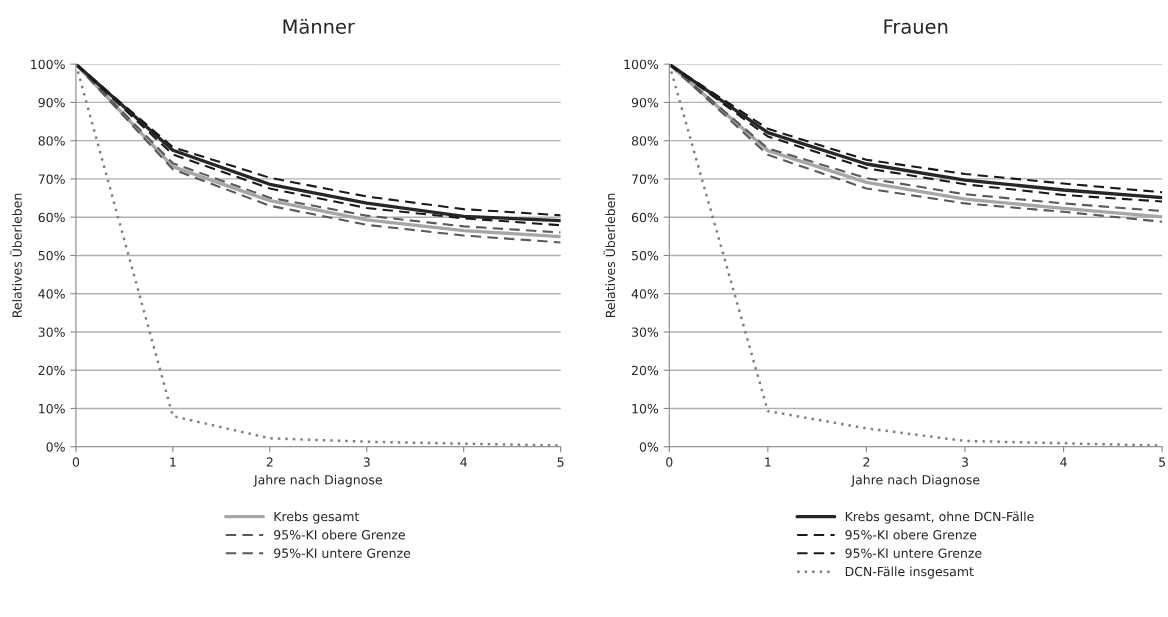  What do you see at coordinates (916, 26) in the screenshot?
I see `chart-title: Frauen` at bounding box center [916, 26].